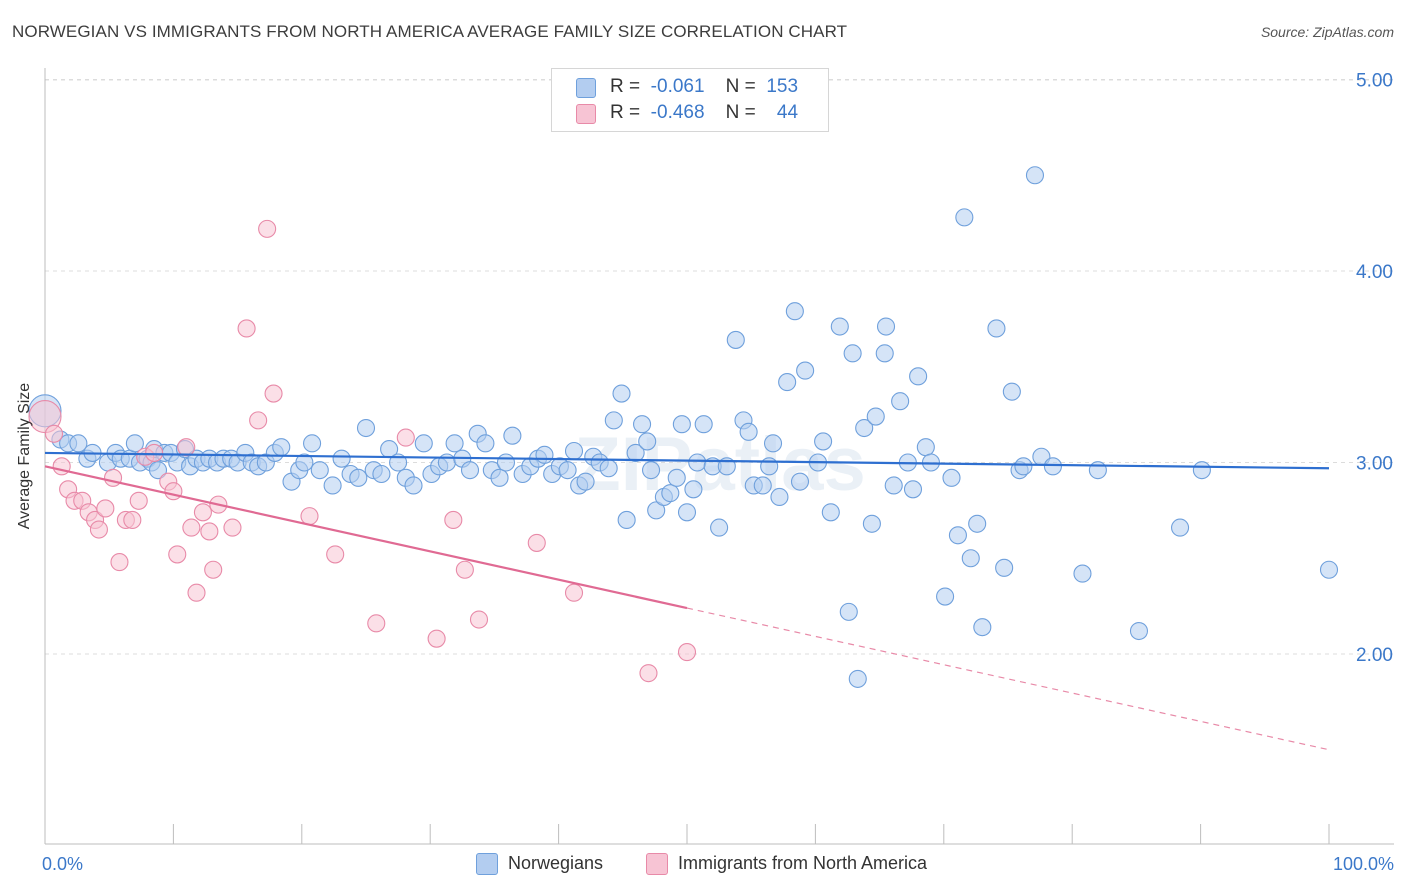 Image resolution: width=1406 pixels, height=892 pixels. What do you see at coordinates (1008, 679) in the screenshot?
I see `trend-line-immigrants-extension` at bounding box center [1008, 679].